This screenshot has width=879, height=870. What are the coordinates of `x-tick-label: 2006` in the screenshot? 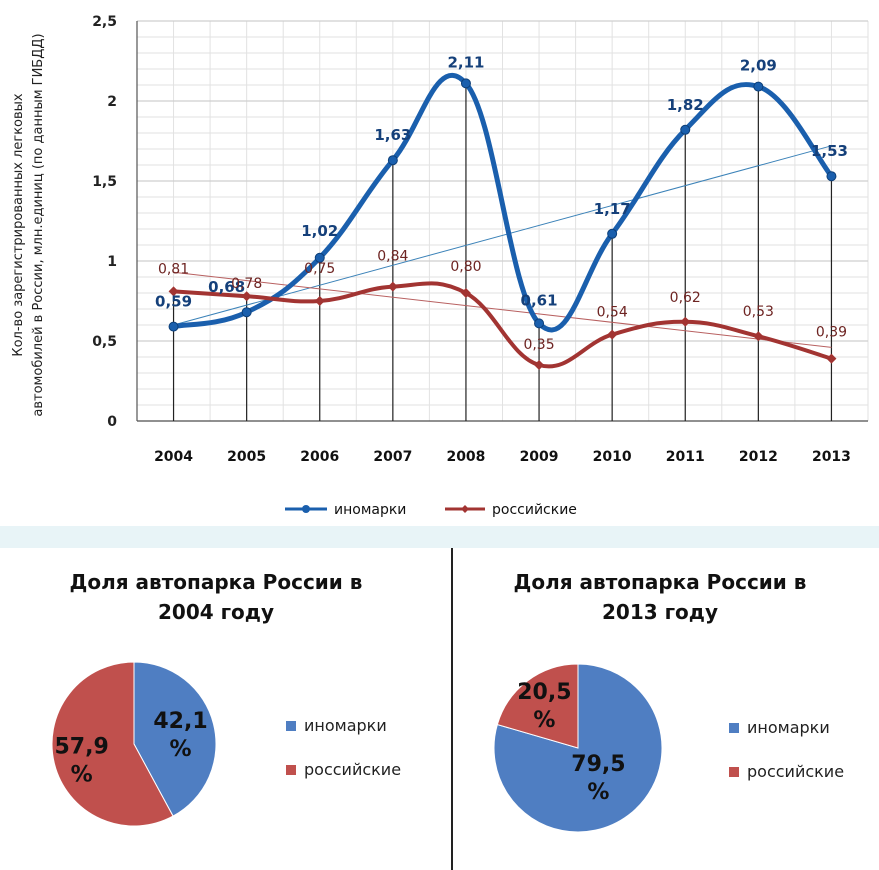 It's located at (319, 457).